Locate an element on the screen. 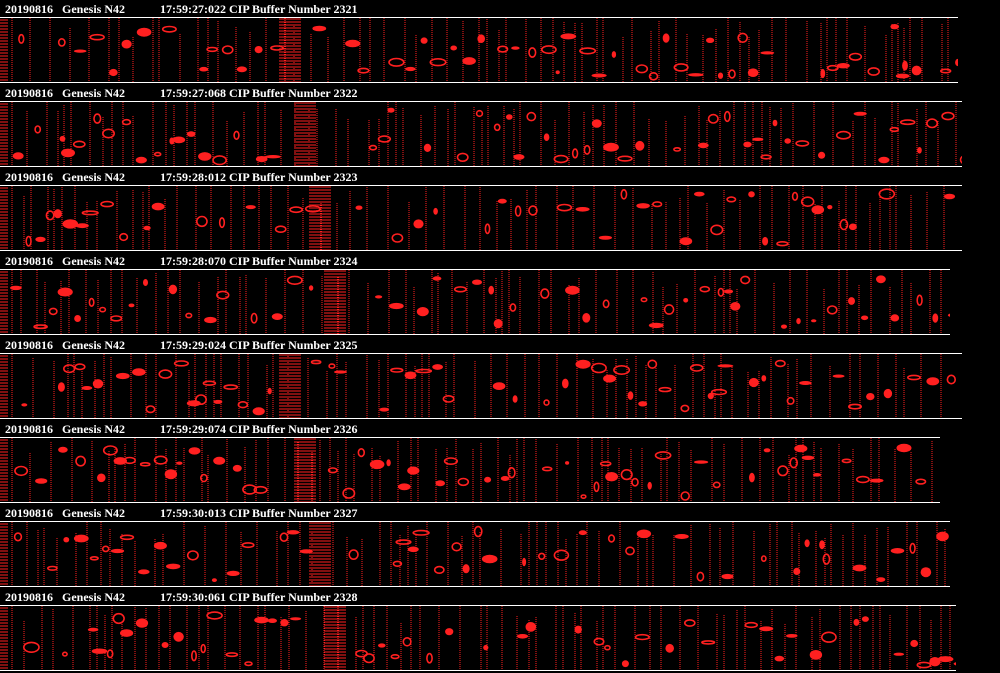 The image size is (1000, 673). buffer-label: 17:59:30:061 CIP Buffer Number 2328 is located at coordinates (259, 597).